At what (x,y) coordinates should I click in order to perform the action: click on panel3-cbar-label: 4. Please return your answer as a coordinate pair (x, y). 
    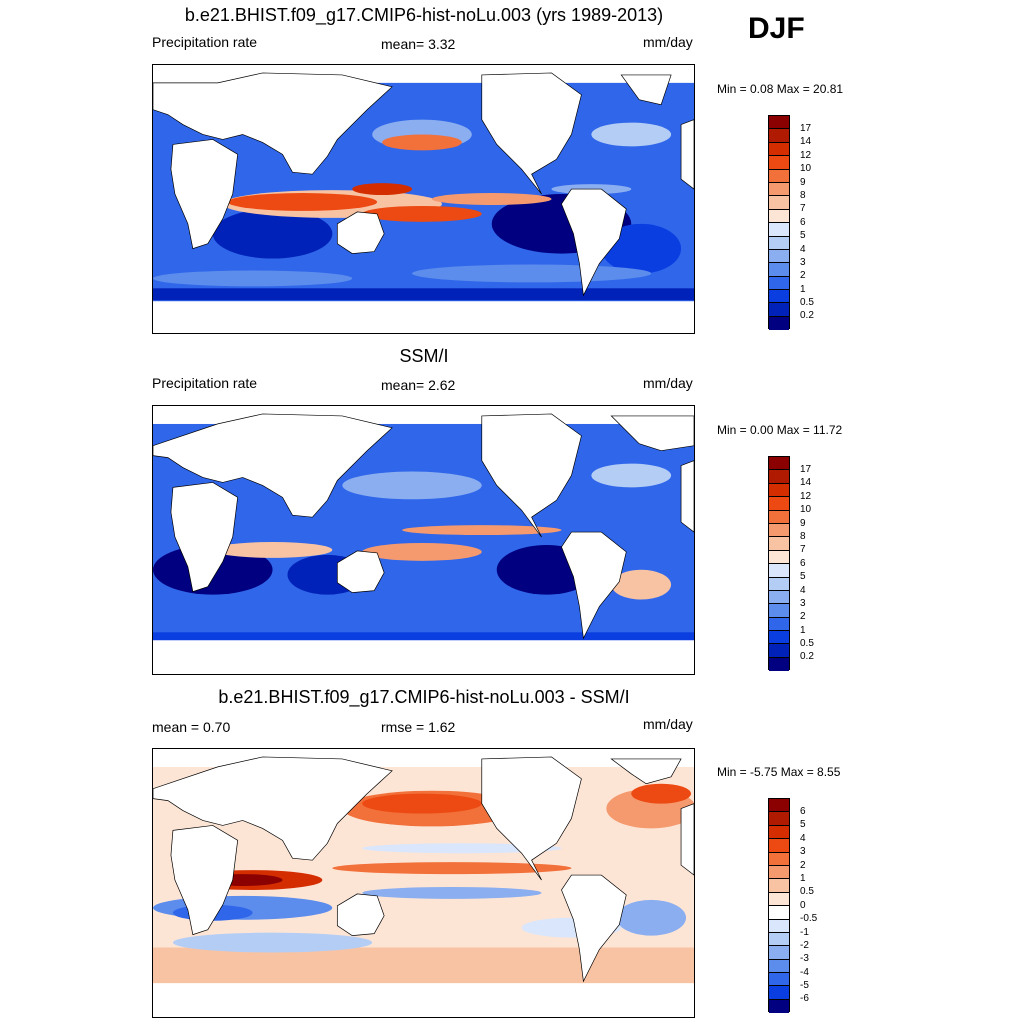
    Looking at the image, I should click on (803, 838).